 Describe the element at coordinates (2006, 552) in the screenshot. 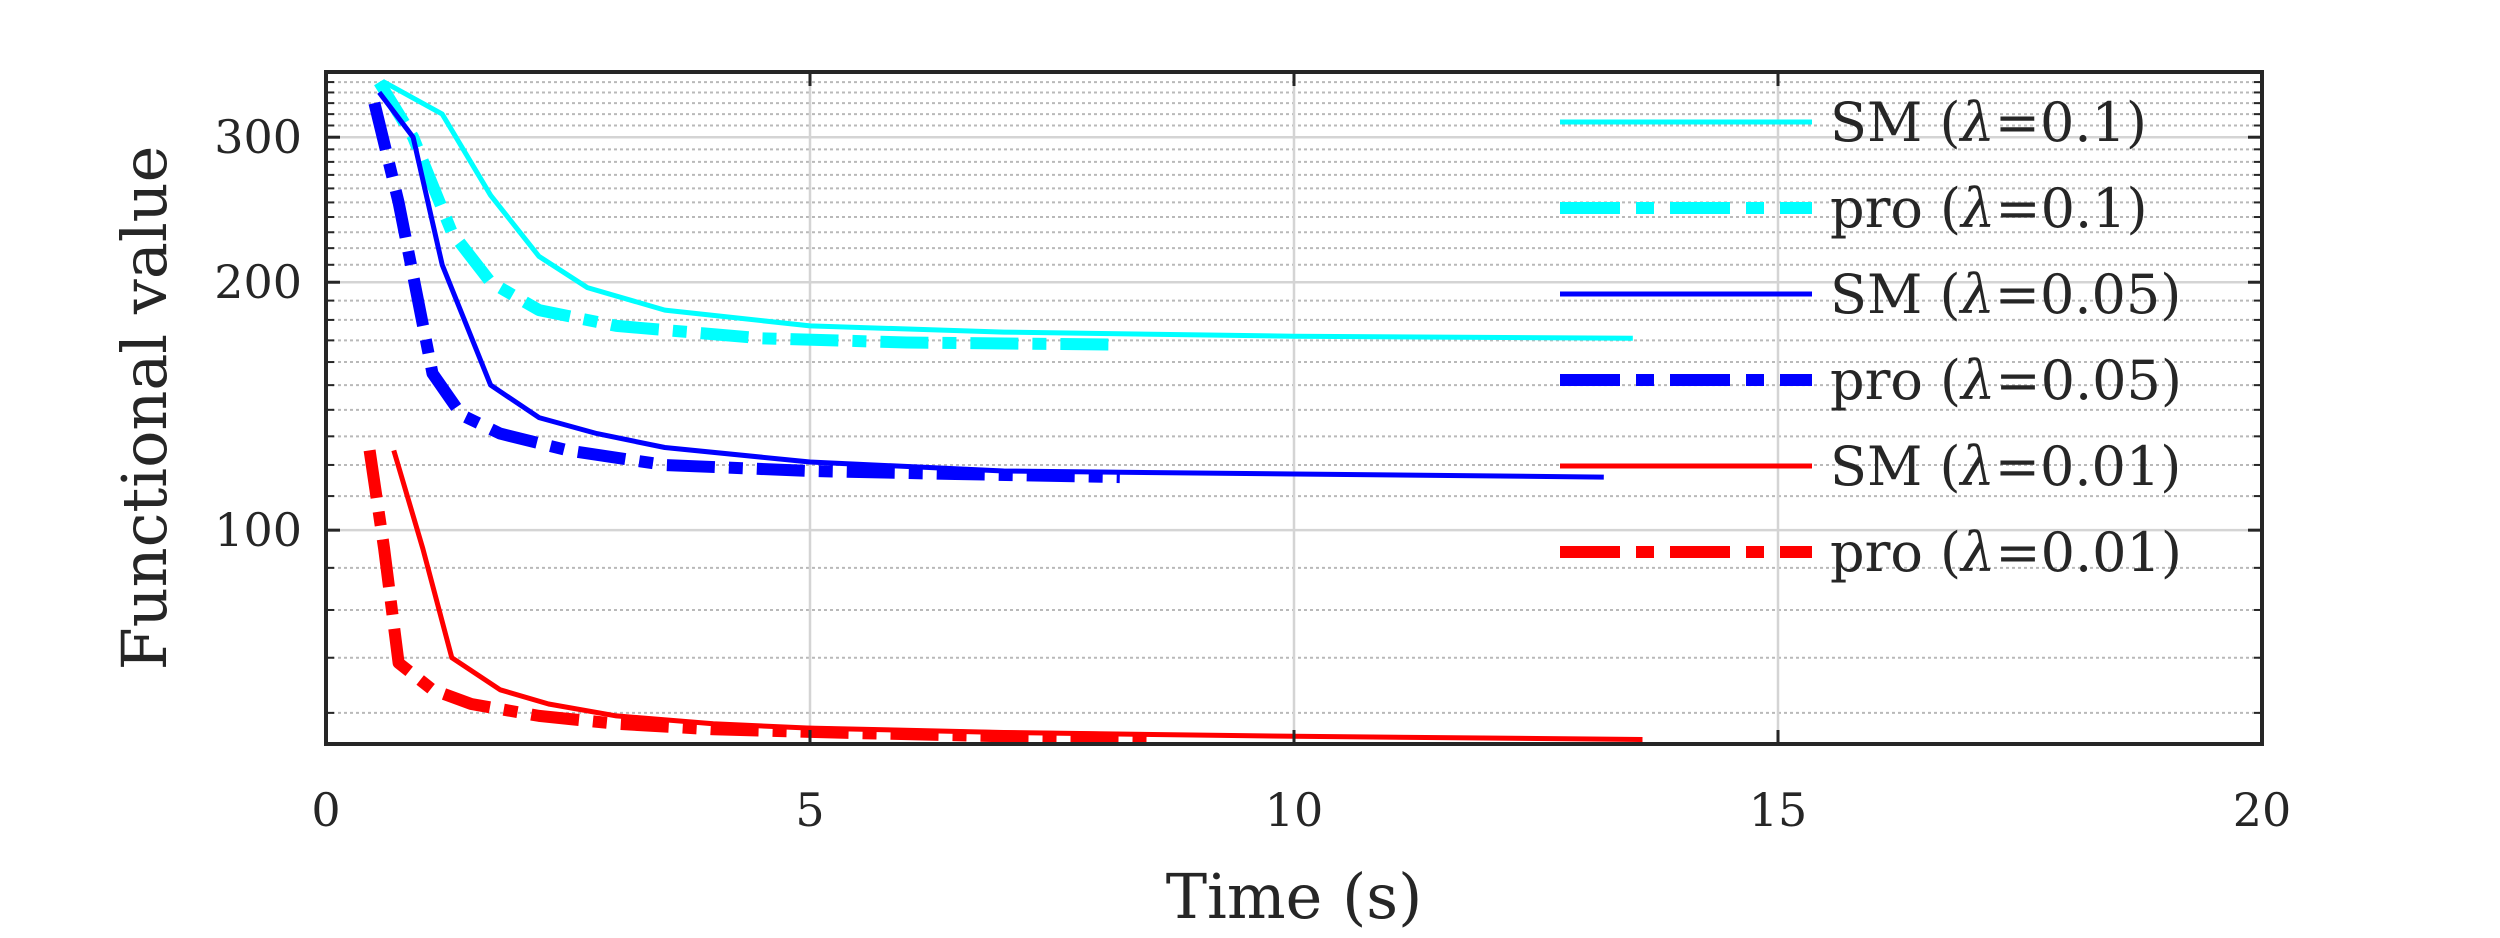

I see `legend-entry-6: pro (λ=0.01)` at that location.